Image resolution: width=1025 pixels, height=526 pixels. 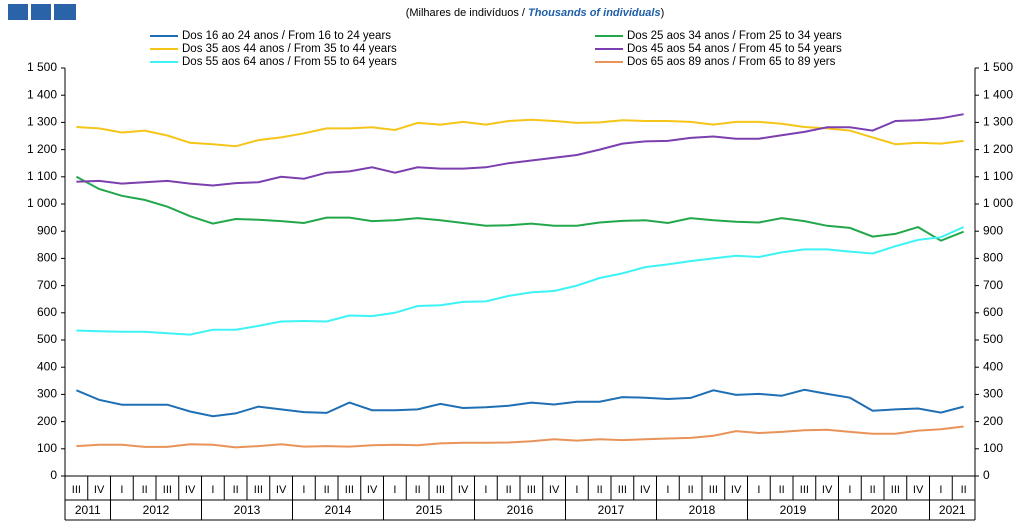 I want to click on y-tick-label: 1 300, so click(x=42, y=122).